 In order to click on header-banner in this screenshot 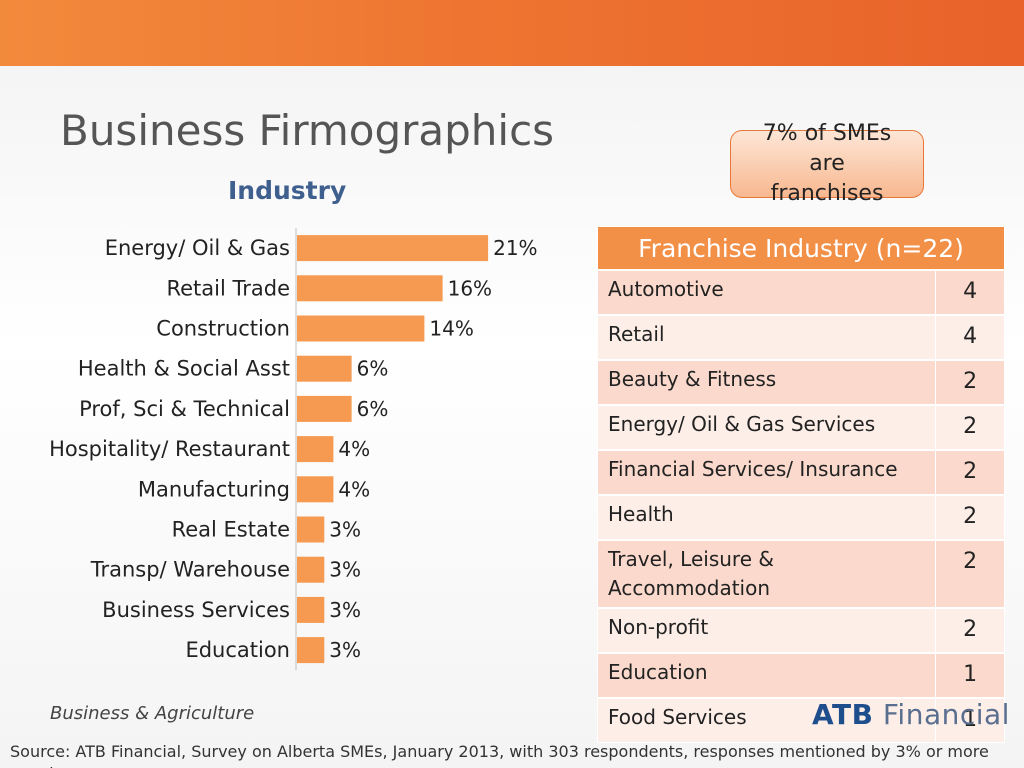, I will do `click(512, 33)`.